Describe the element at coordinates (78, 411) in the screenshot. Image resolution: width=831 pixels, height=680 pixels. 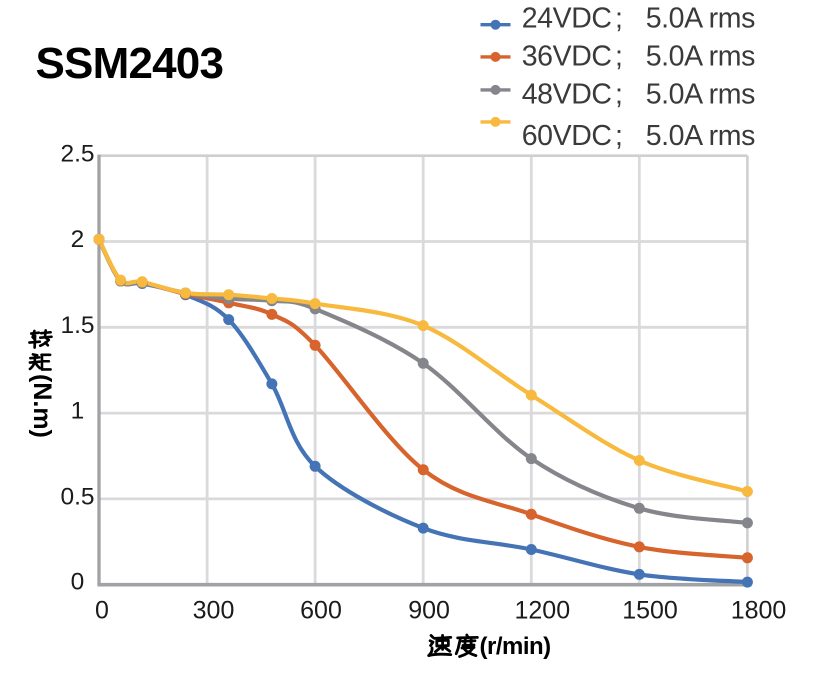
I see `svg-text: 1` at that location.